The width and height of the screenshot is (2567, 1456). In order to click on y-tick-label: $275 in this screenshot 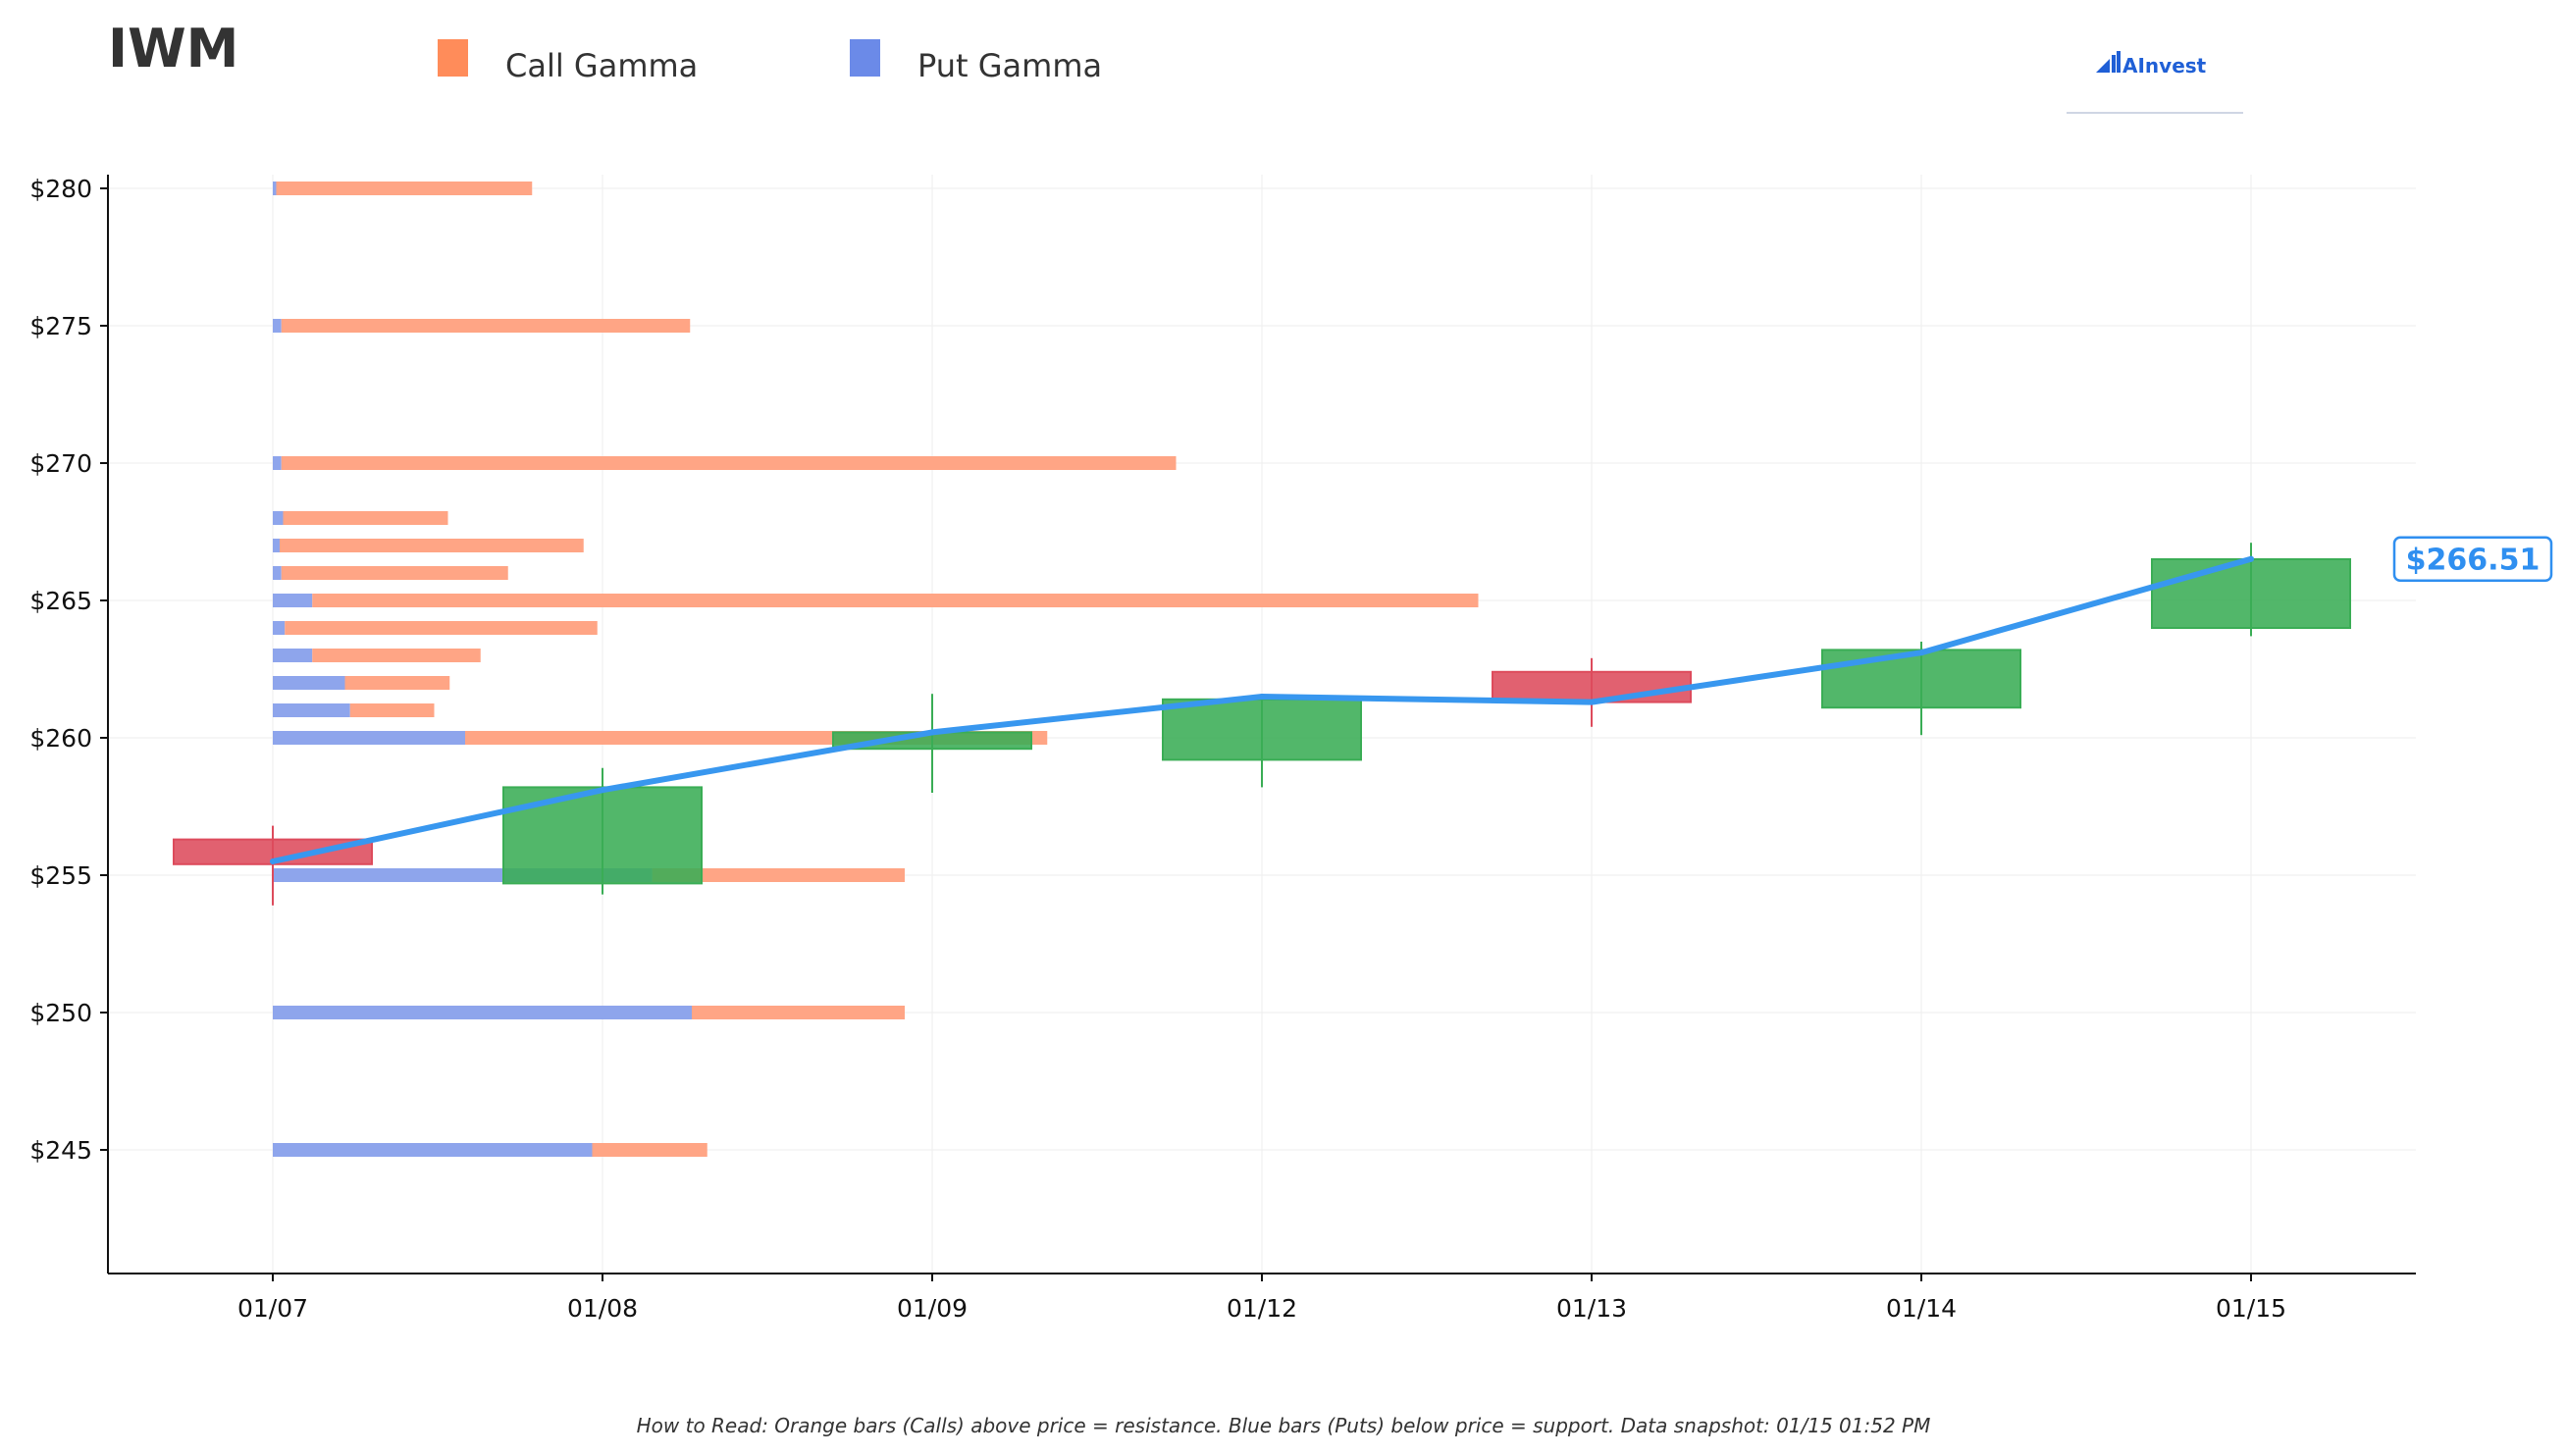, I will do `click(60, 326)`.